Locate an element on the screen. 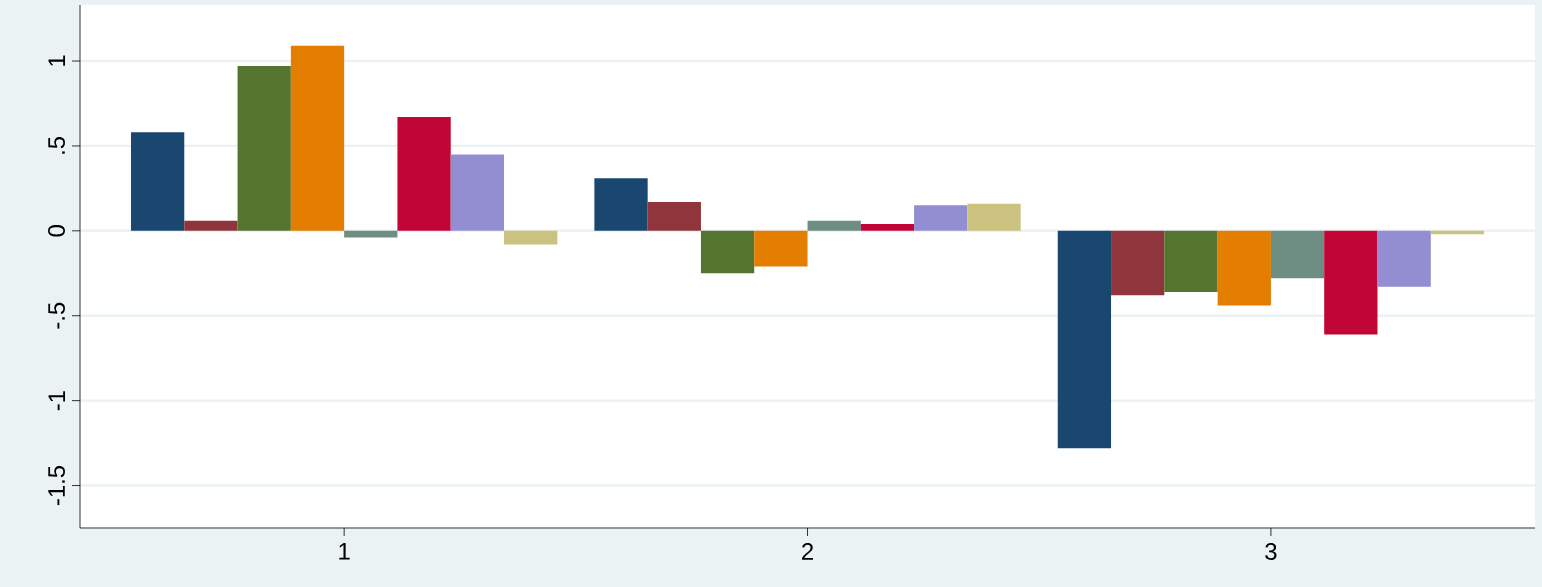 The height and width of the screenshot is (587, 1542). y-tick-label: -.5 is located at coordinates (56, 315).